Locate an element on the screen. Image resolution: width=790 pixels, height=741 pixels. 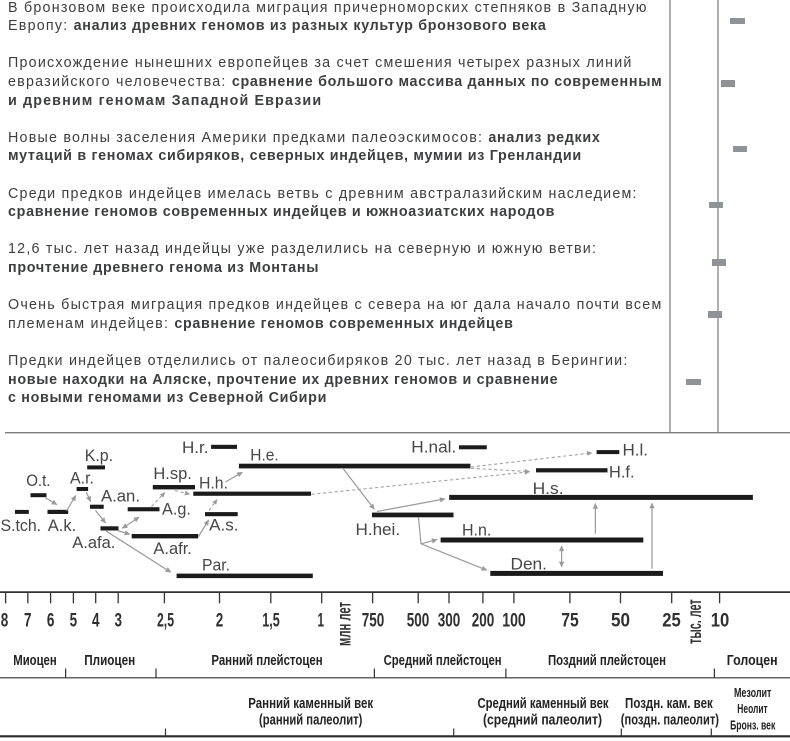
svg-text: Голоцен is located at coordinates (752, 661).